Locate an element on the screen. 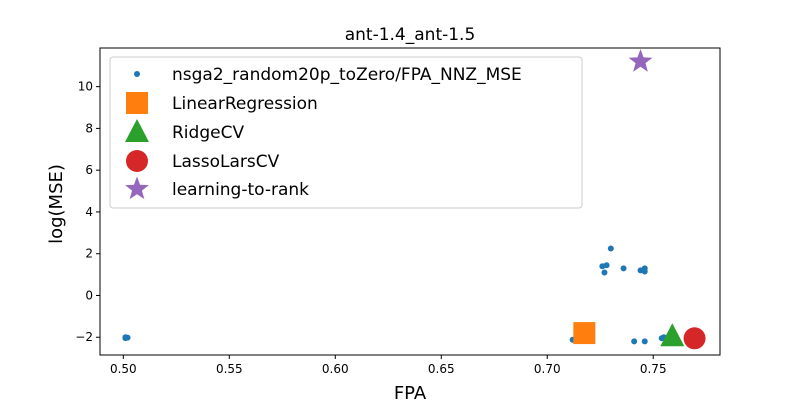 This screenshot has width=800, height=400. y-tick-label: 4 is located at coordinates (89, 212).